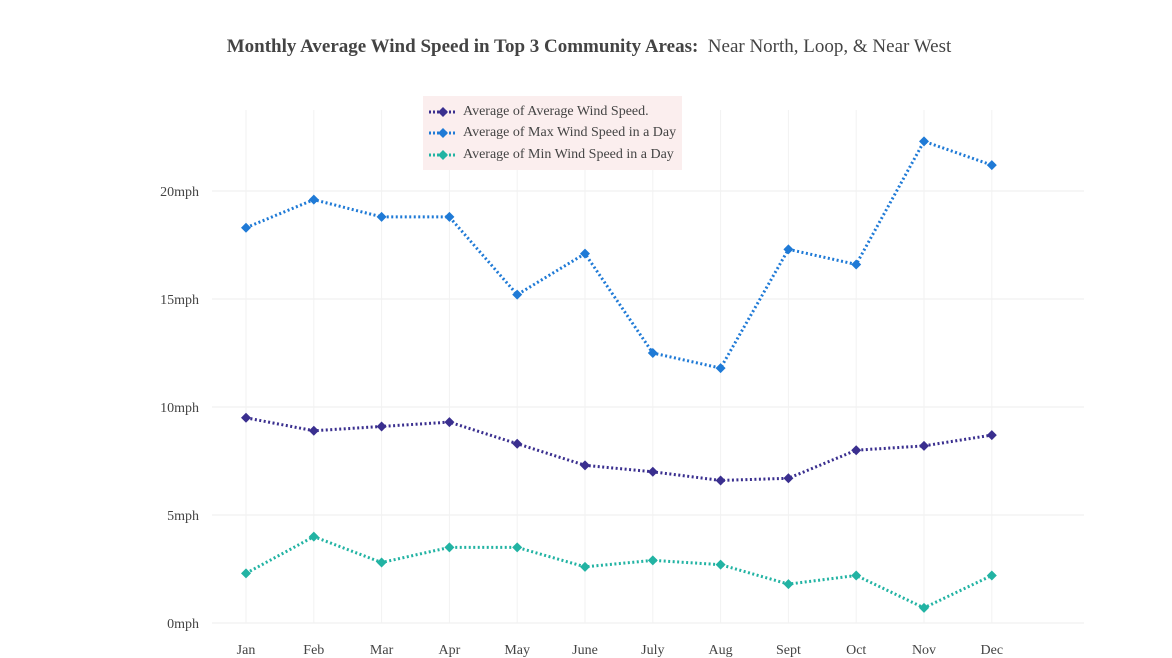  I want to click on legend-label-max: Average of Max Wind Speed in a Day, so click(570, 132).